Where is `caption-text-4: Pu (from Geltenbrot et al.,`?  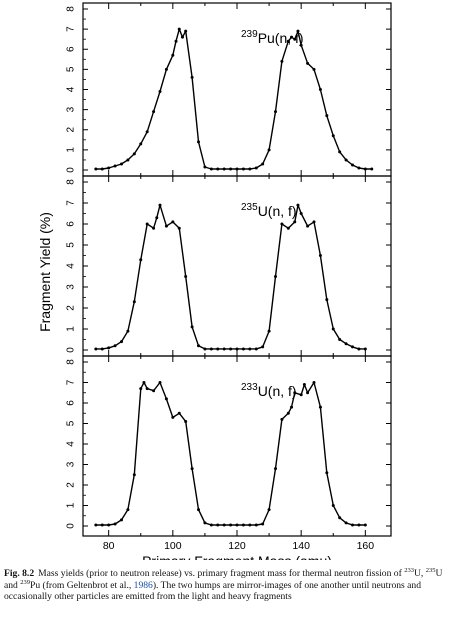 caption-text-4: Pu (from Geltenbrot et al., is located at coordinates (82, 585).